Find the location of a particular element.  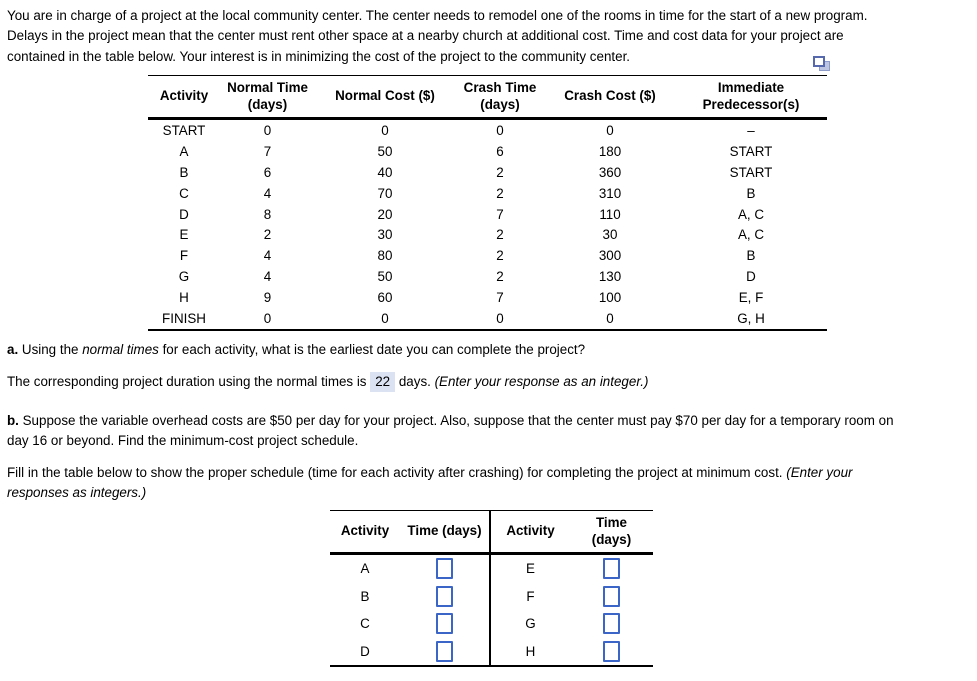

cell-normal-time: 0 is located at coordinates (267, 130).